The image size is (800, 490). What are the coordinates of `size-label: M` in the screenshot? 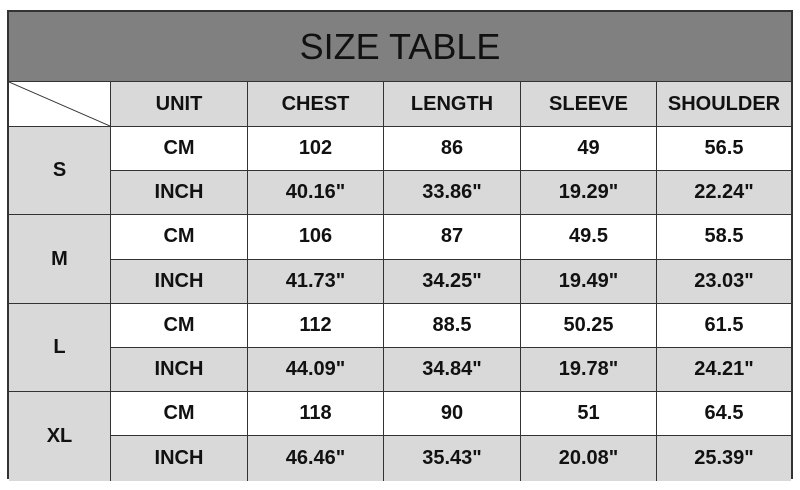 It's located at (60, 259).